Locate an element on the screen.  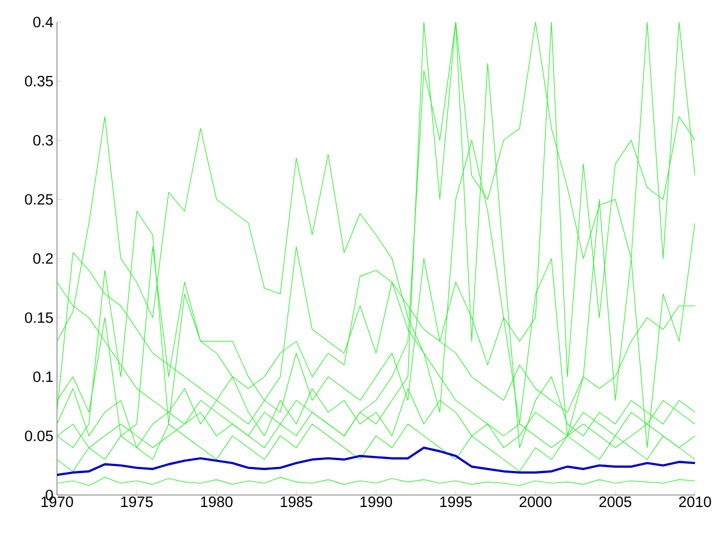
x-tick-label: 2005 is located at coordinates (615, 502).